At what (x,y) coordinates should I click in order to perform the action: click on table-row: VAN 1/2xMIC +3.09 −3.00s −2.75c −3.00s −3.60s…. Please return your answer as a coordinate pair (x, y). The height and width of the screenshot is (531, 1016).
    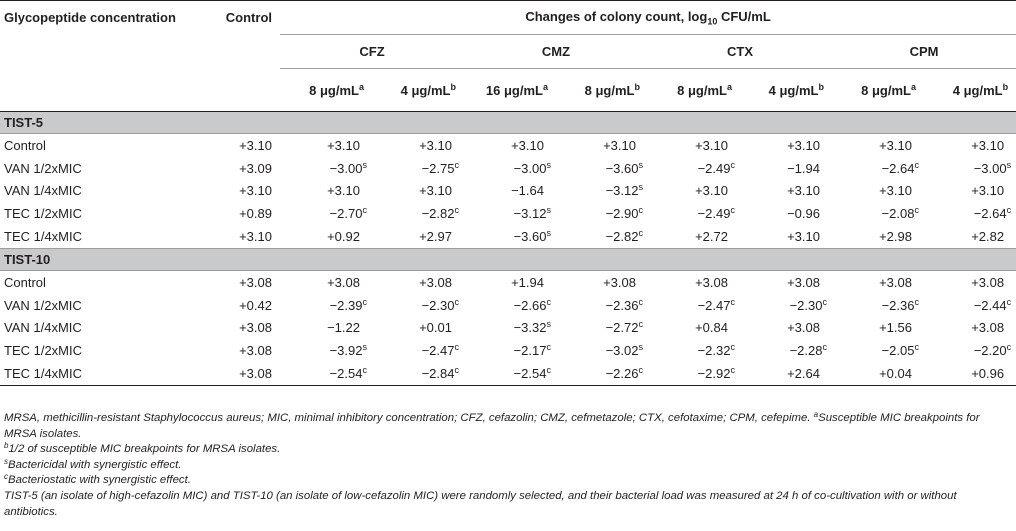
    Looking at the image, I should click on (508, 168).